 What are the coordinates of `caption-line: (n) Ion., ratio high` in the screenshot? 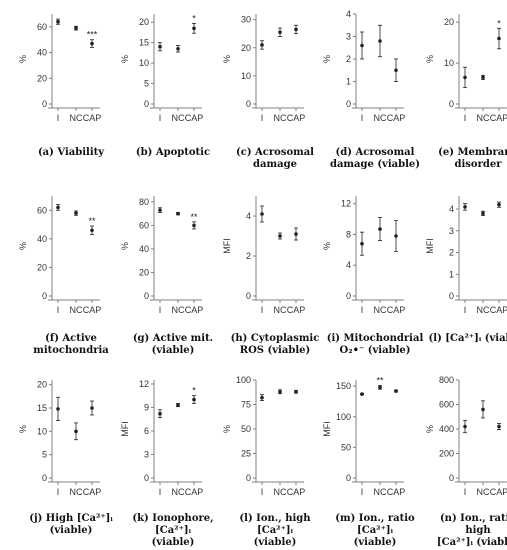 It's located at (473, 524).